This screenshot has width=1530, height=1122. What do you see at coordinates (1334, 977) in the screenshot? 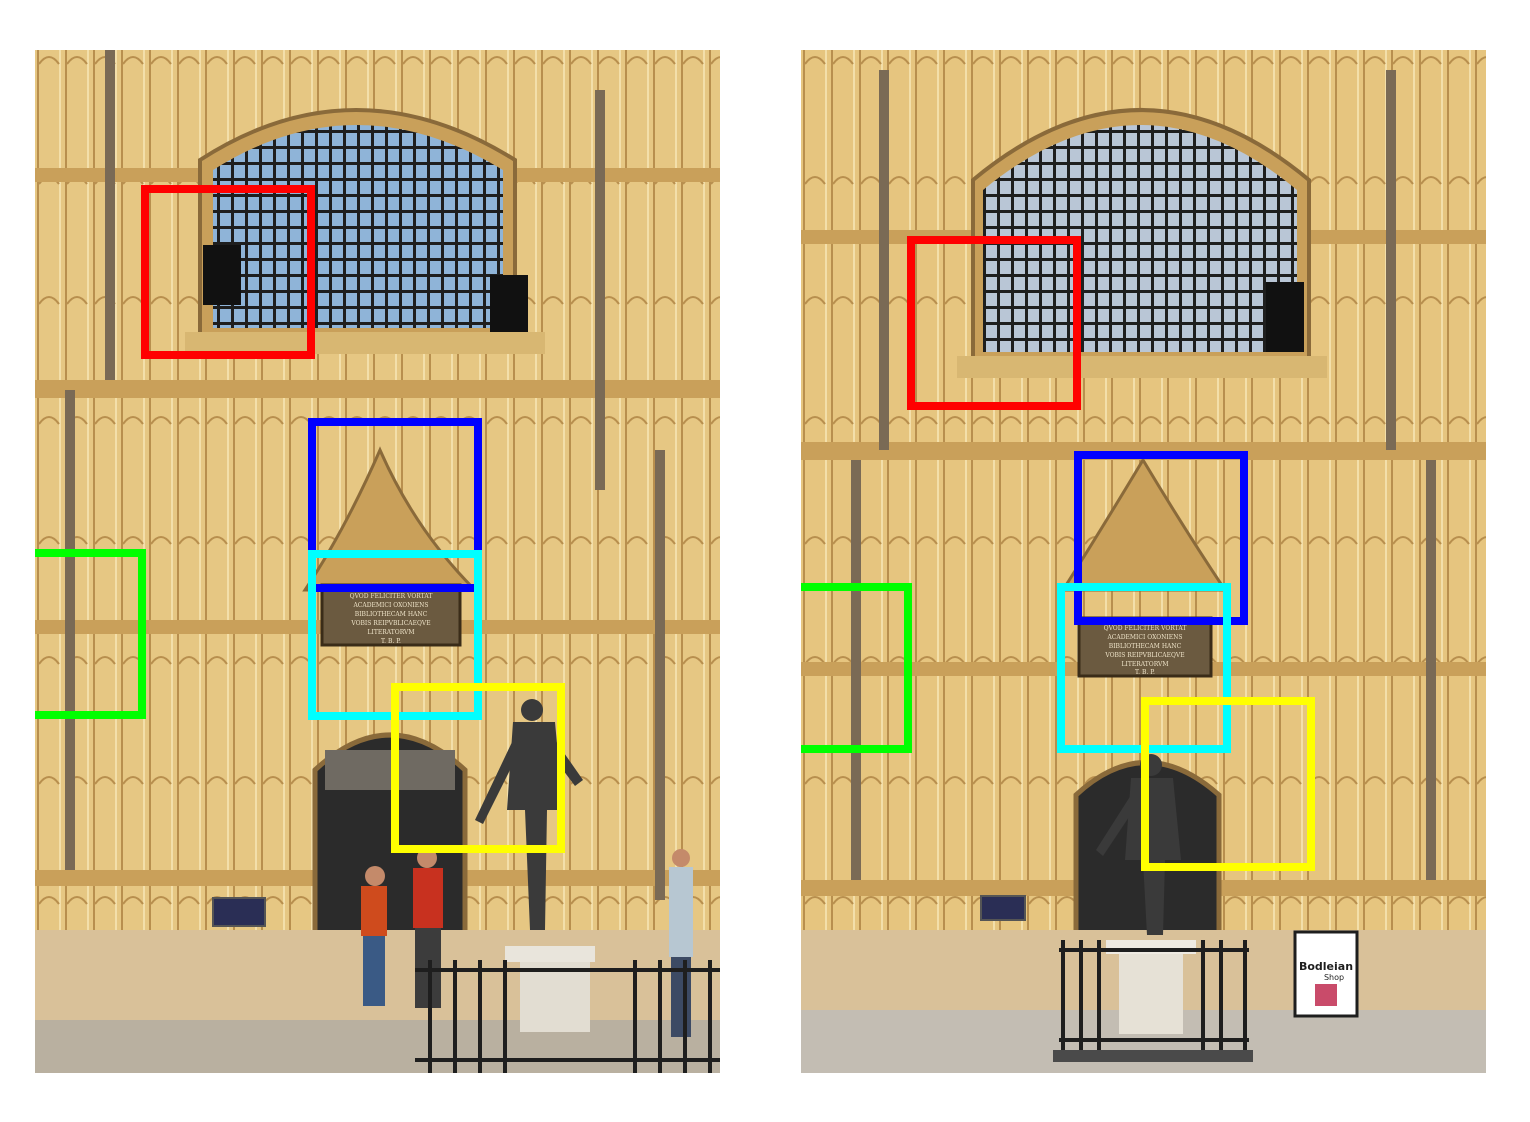
I see `shop-sign-line-2: Shop` at bounding box center [1334, 977].